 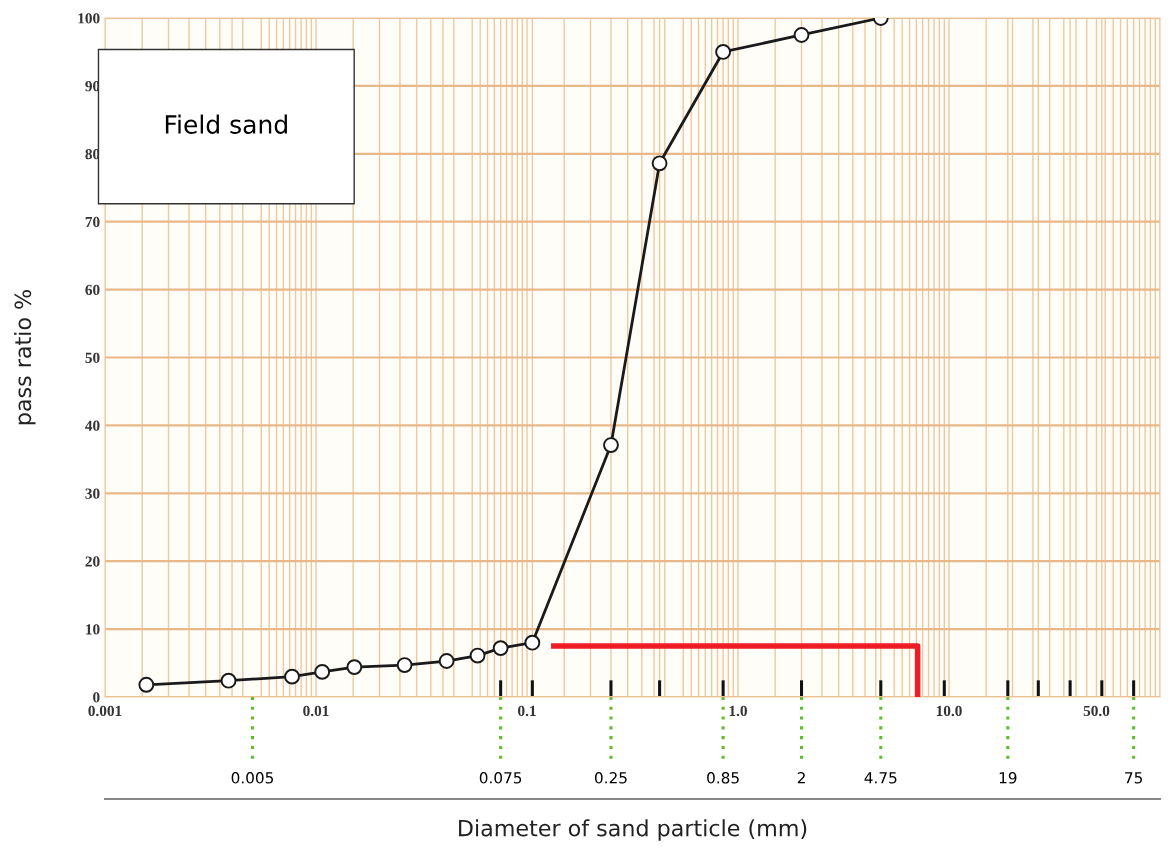 I want to click on y-axis-title: pass ratio %, so click(x=25, y=357).